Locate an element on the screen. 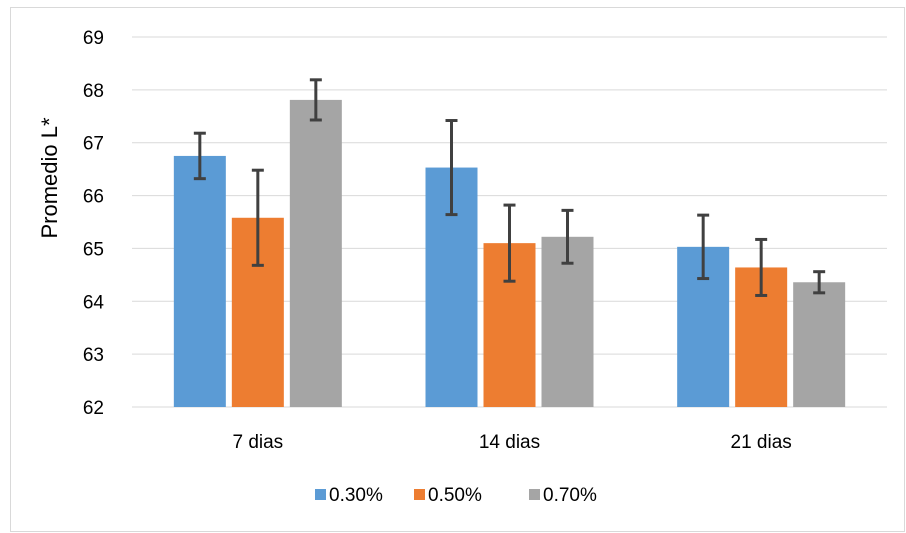 This screenshot has width=906, height=533. x-category-label: 21 dias is located at coordinates (761, 442).